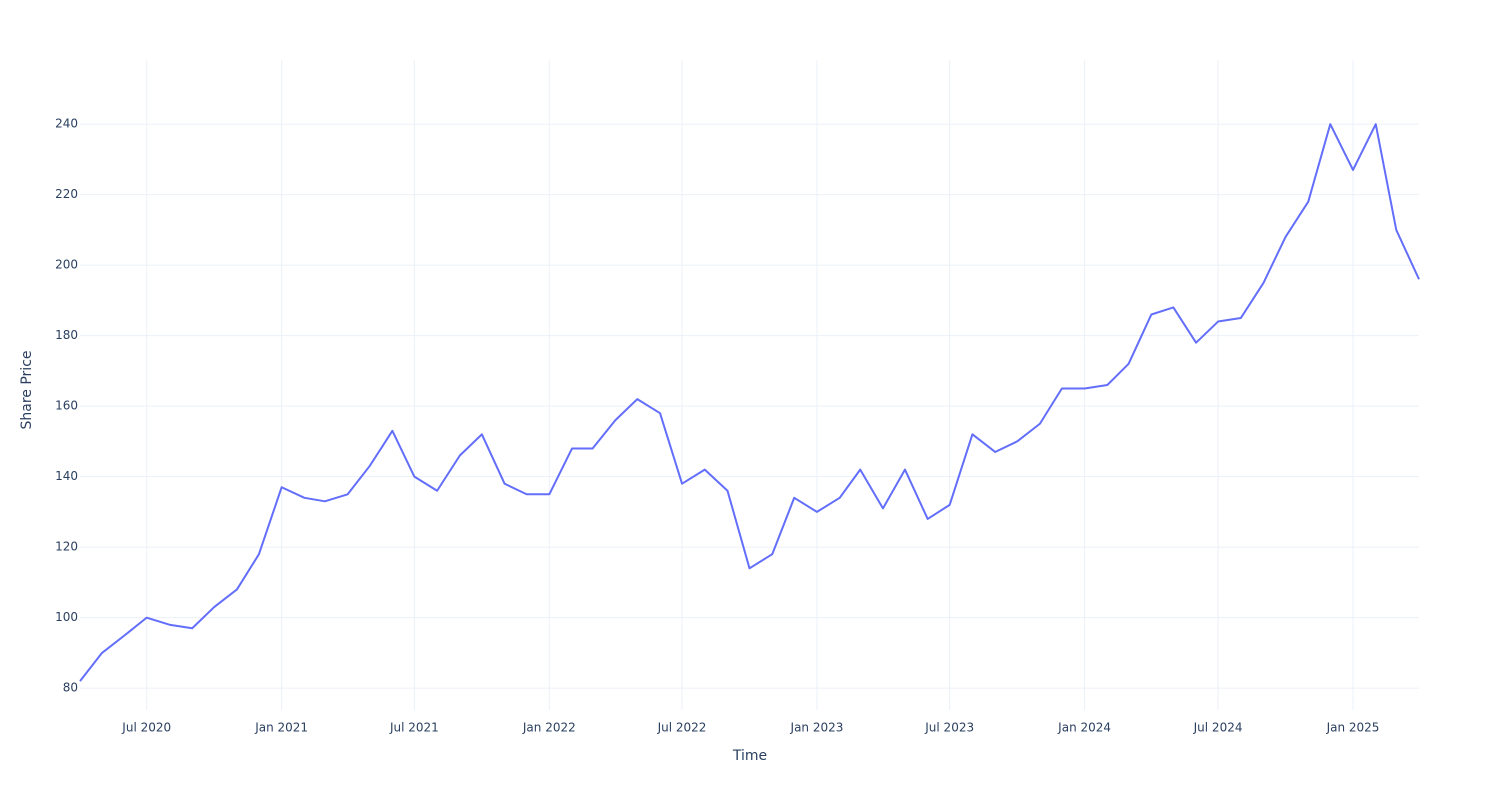 This screenshot has width=1500, height=800. I want to click on x-tick-label: Jan 2021, so click(281, 728).